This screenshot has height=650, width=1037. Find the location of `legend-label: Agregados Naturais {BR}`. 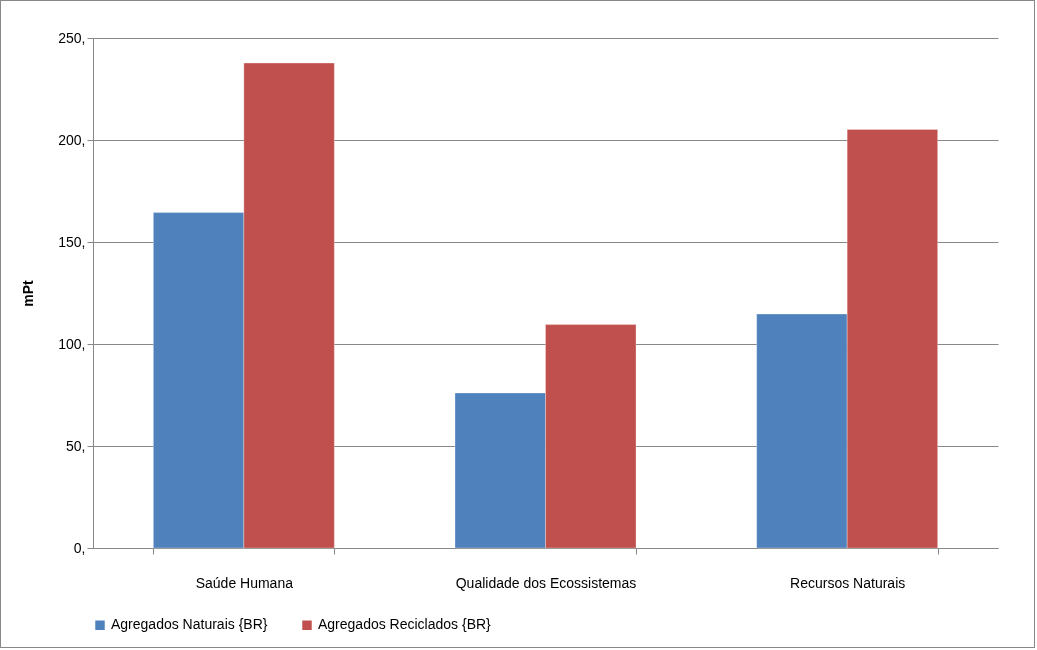

legend-label: Agregados Naturais {BR} is located at coordinates (189, 624).